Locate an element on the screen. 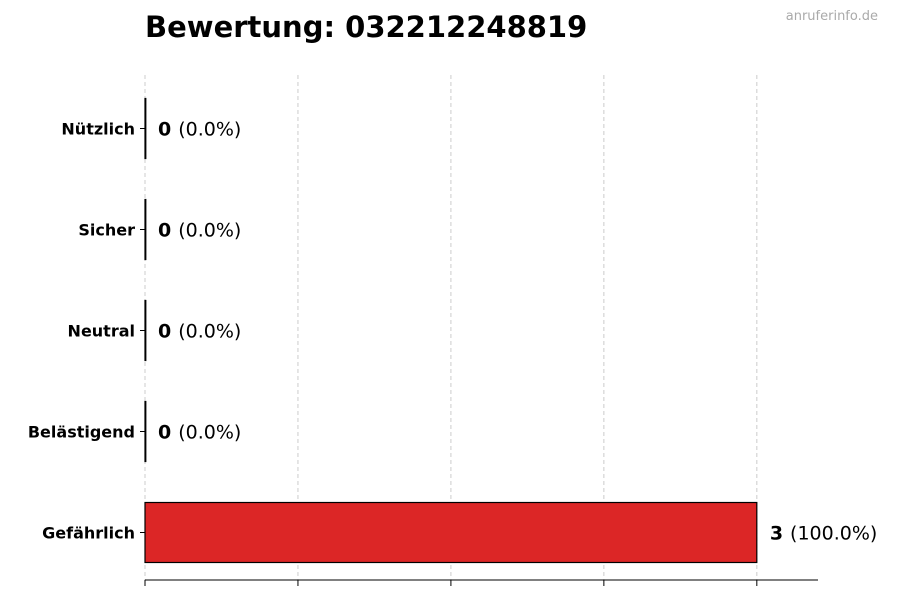  value-label: 3 is located at coordinates (776, 534).